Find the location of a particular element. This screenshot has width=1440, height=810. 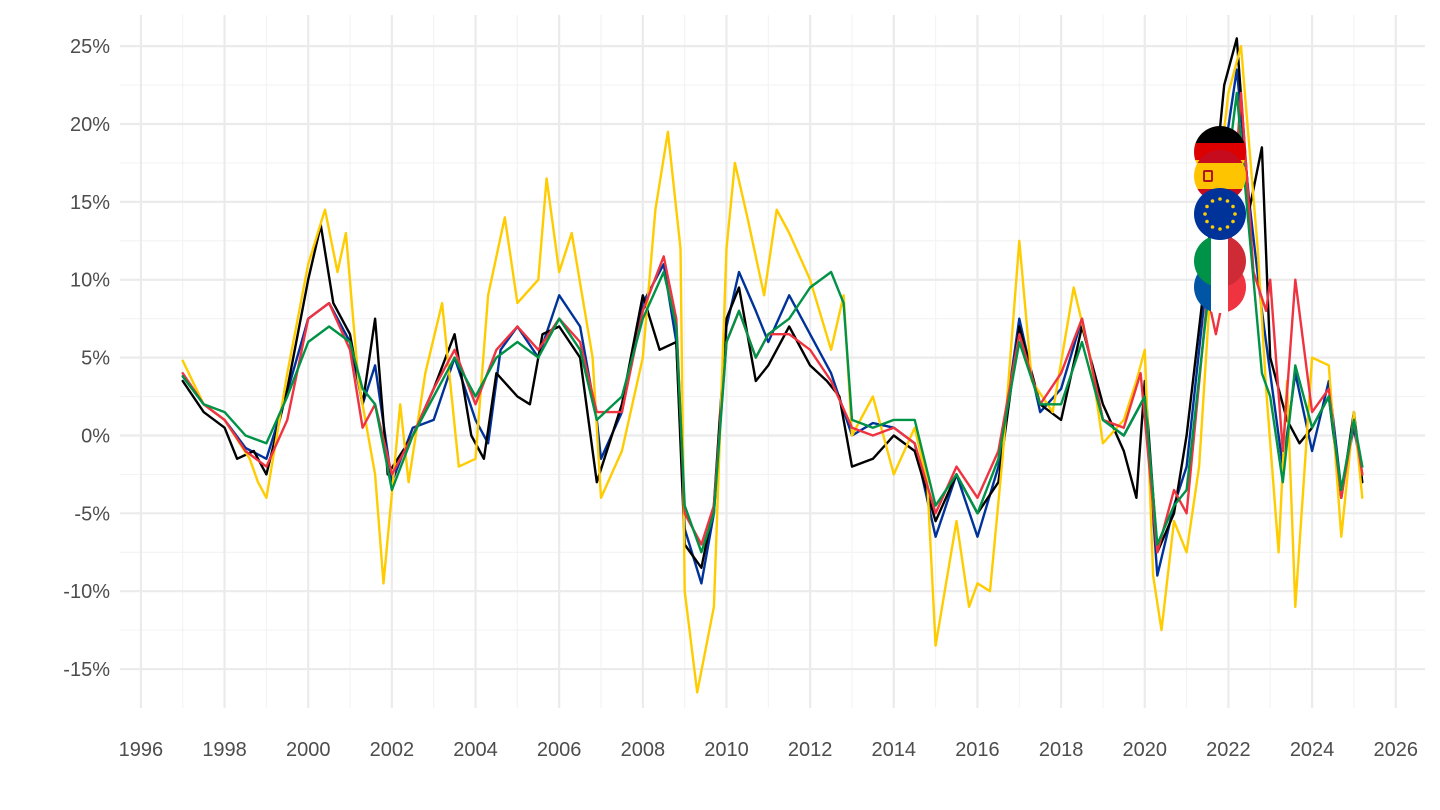

x-tick-label: 2022 is located at coordinates (1228, 750).